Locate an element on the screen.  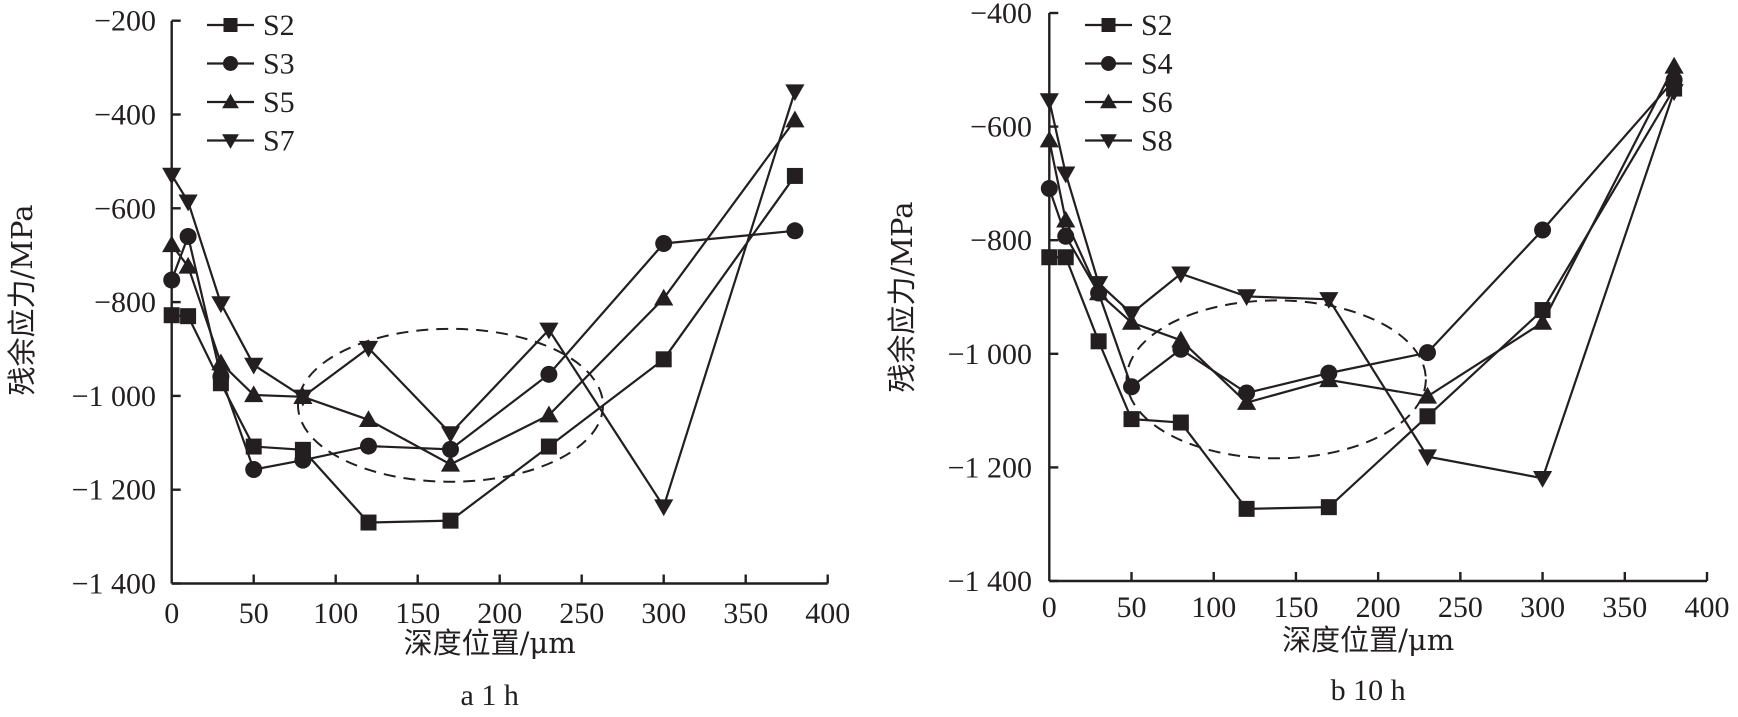
legend-marker-S8 is located at coordinates (1108, 141).